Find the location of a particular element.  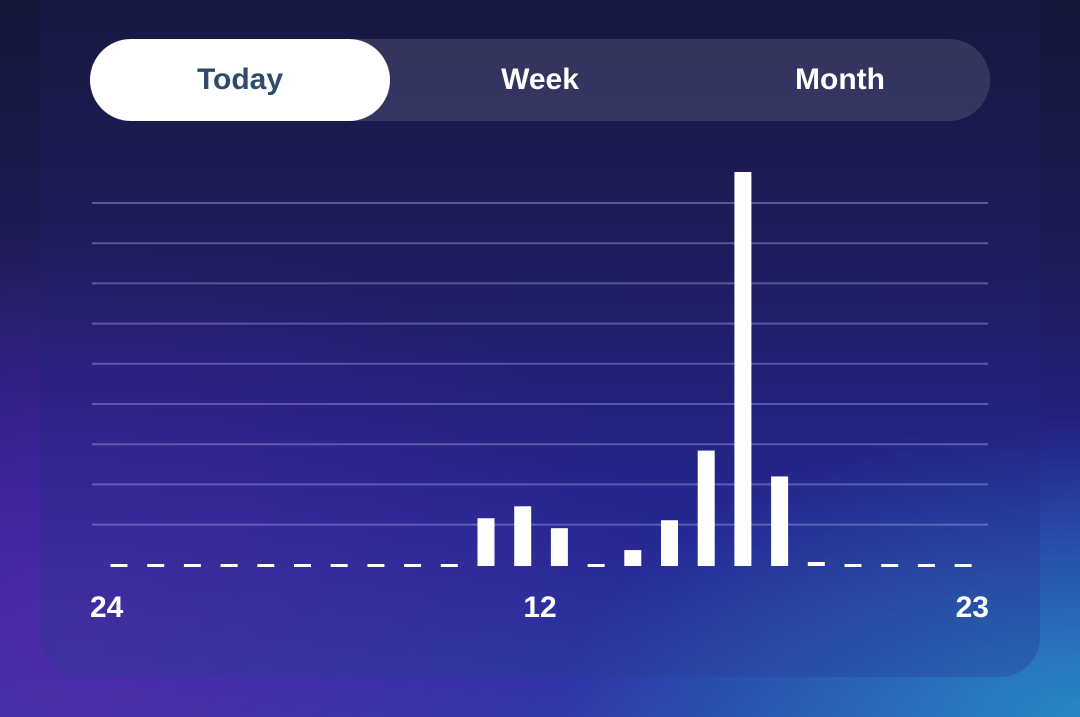

time-range-segmented-control: Today Week Month is located at coordinates (540, 80).